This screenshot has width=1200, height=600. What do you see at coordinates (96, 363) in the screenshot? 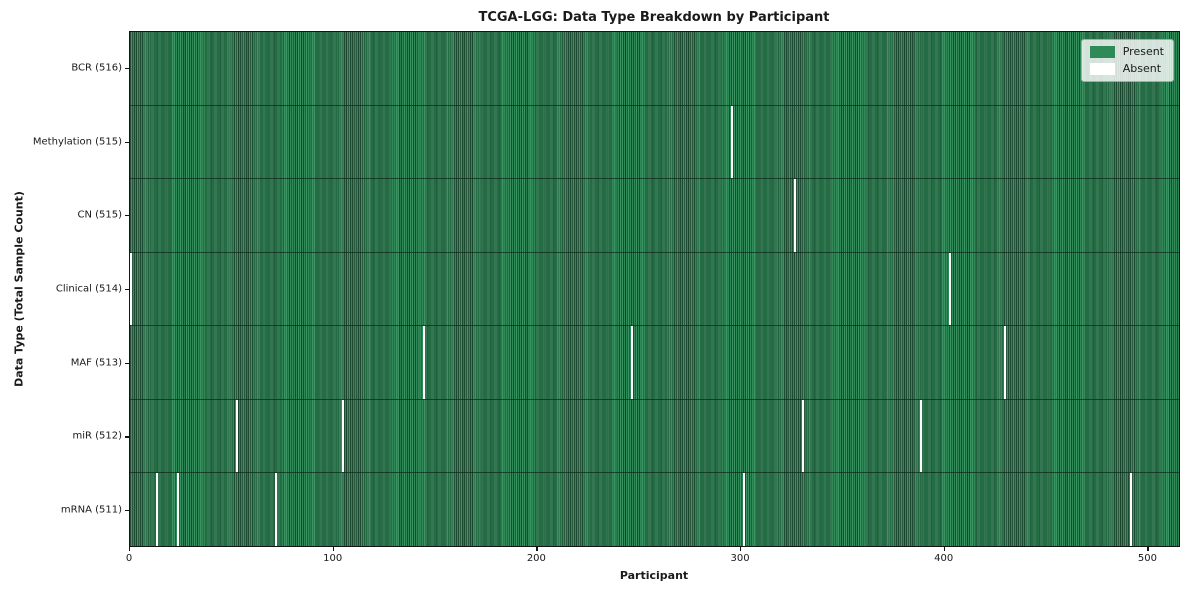
I see `y-tick-label: MAF (513)` at bounding box center [96, 363].